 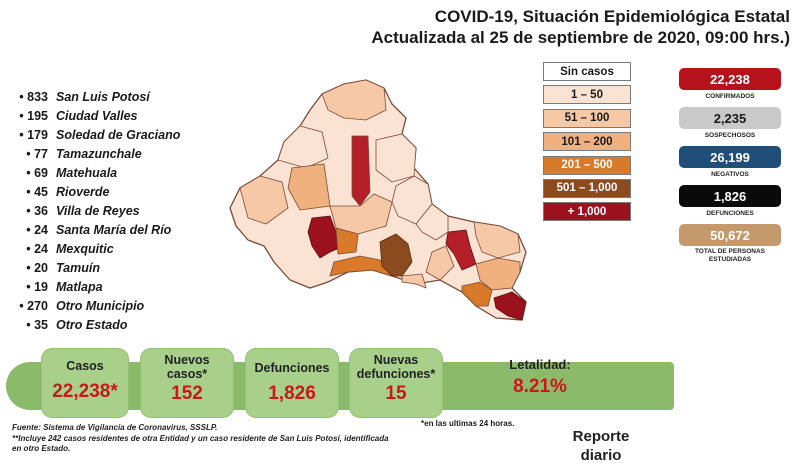 What do you see at coordinates (730, 96) in the screenshot?
I see `stat-label: CONFIRMADOS` at bounding box center [730, 96].